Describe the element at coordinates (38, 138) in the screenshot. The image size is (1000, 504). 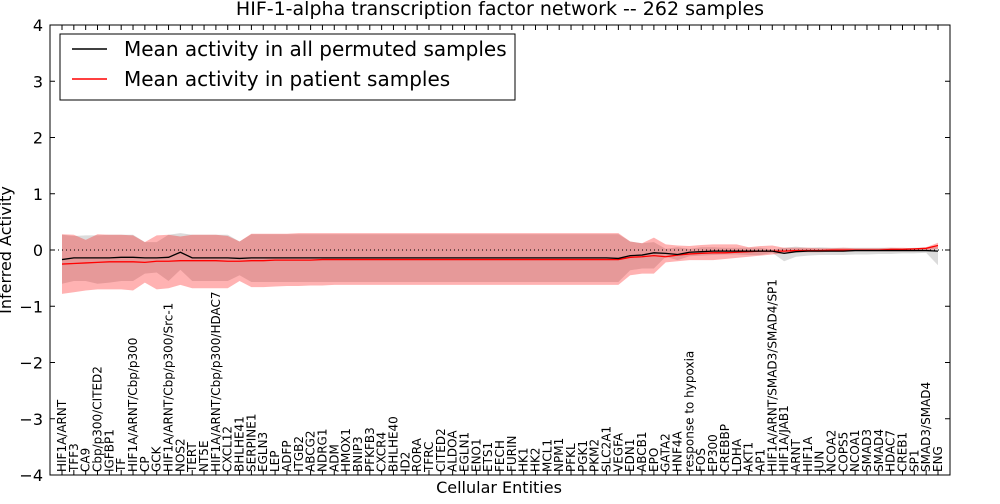
I see `y-tick-label: 2` at that location.